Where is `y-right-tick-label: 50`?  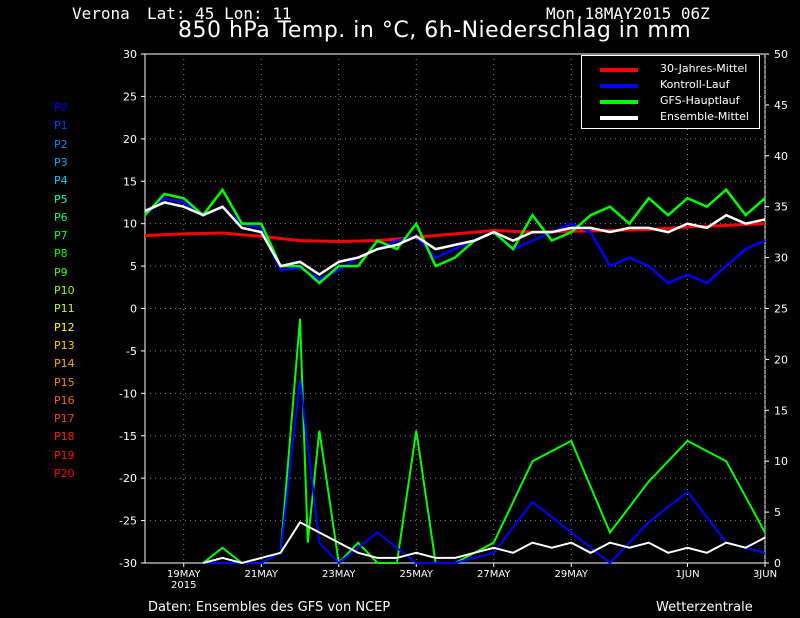
y-right-tick-label: 50 is located at coordinates (781, 54).